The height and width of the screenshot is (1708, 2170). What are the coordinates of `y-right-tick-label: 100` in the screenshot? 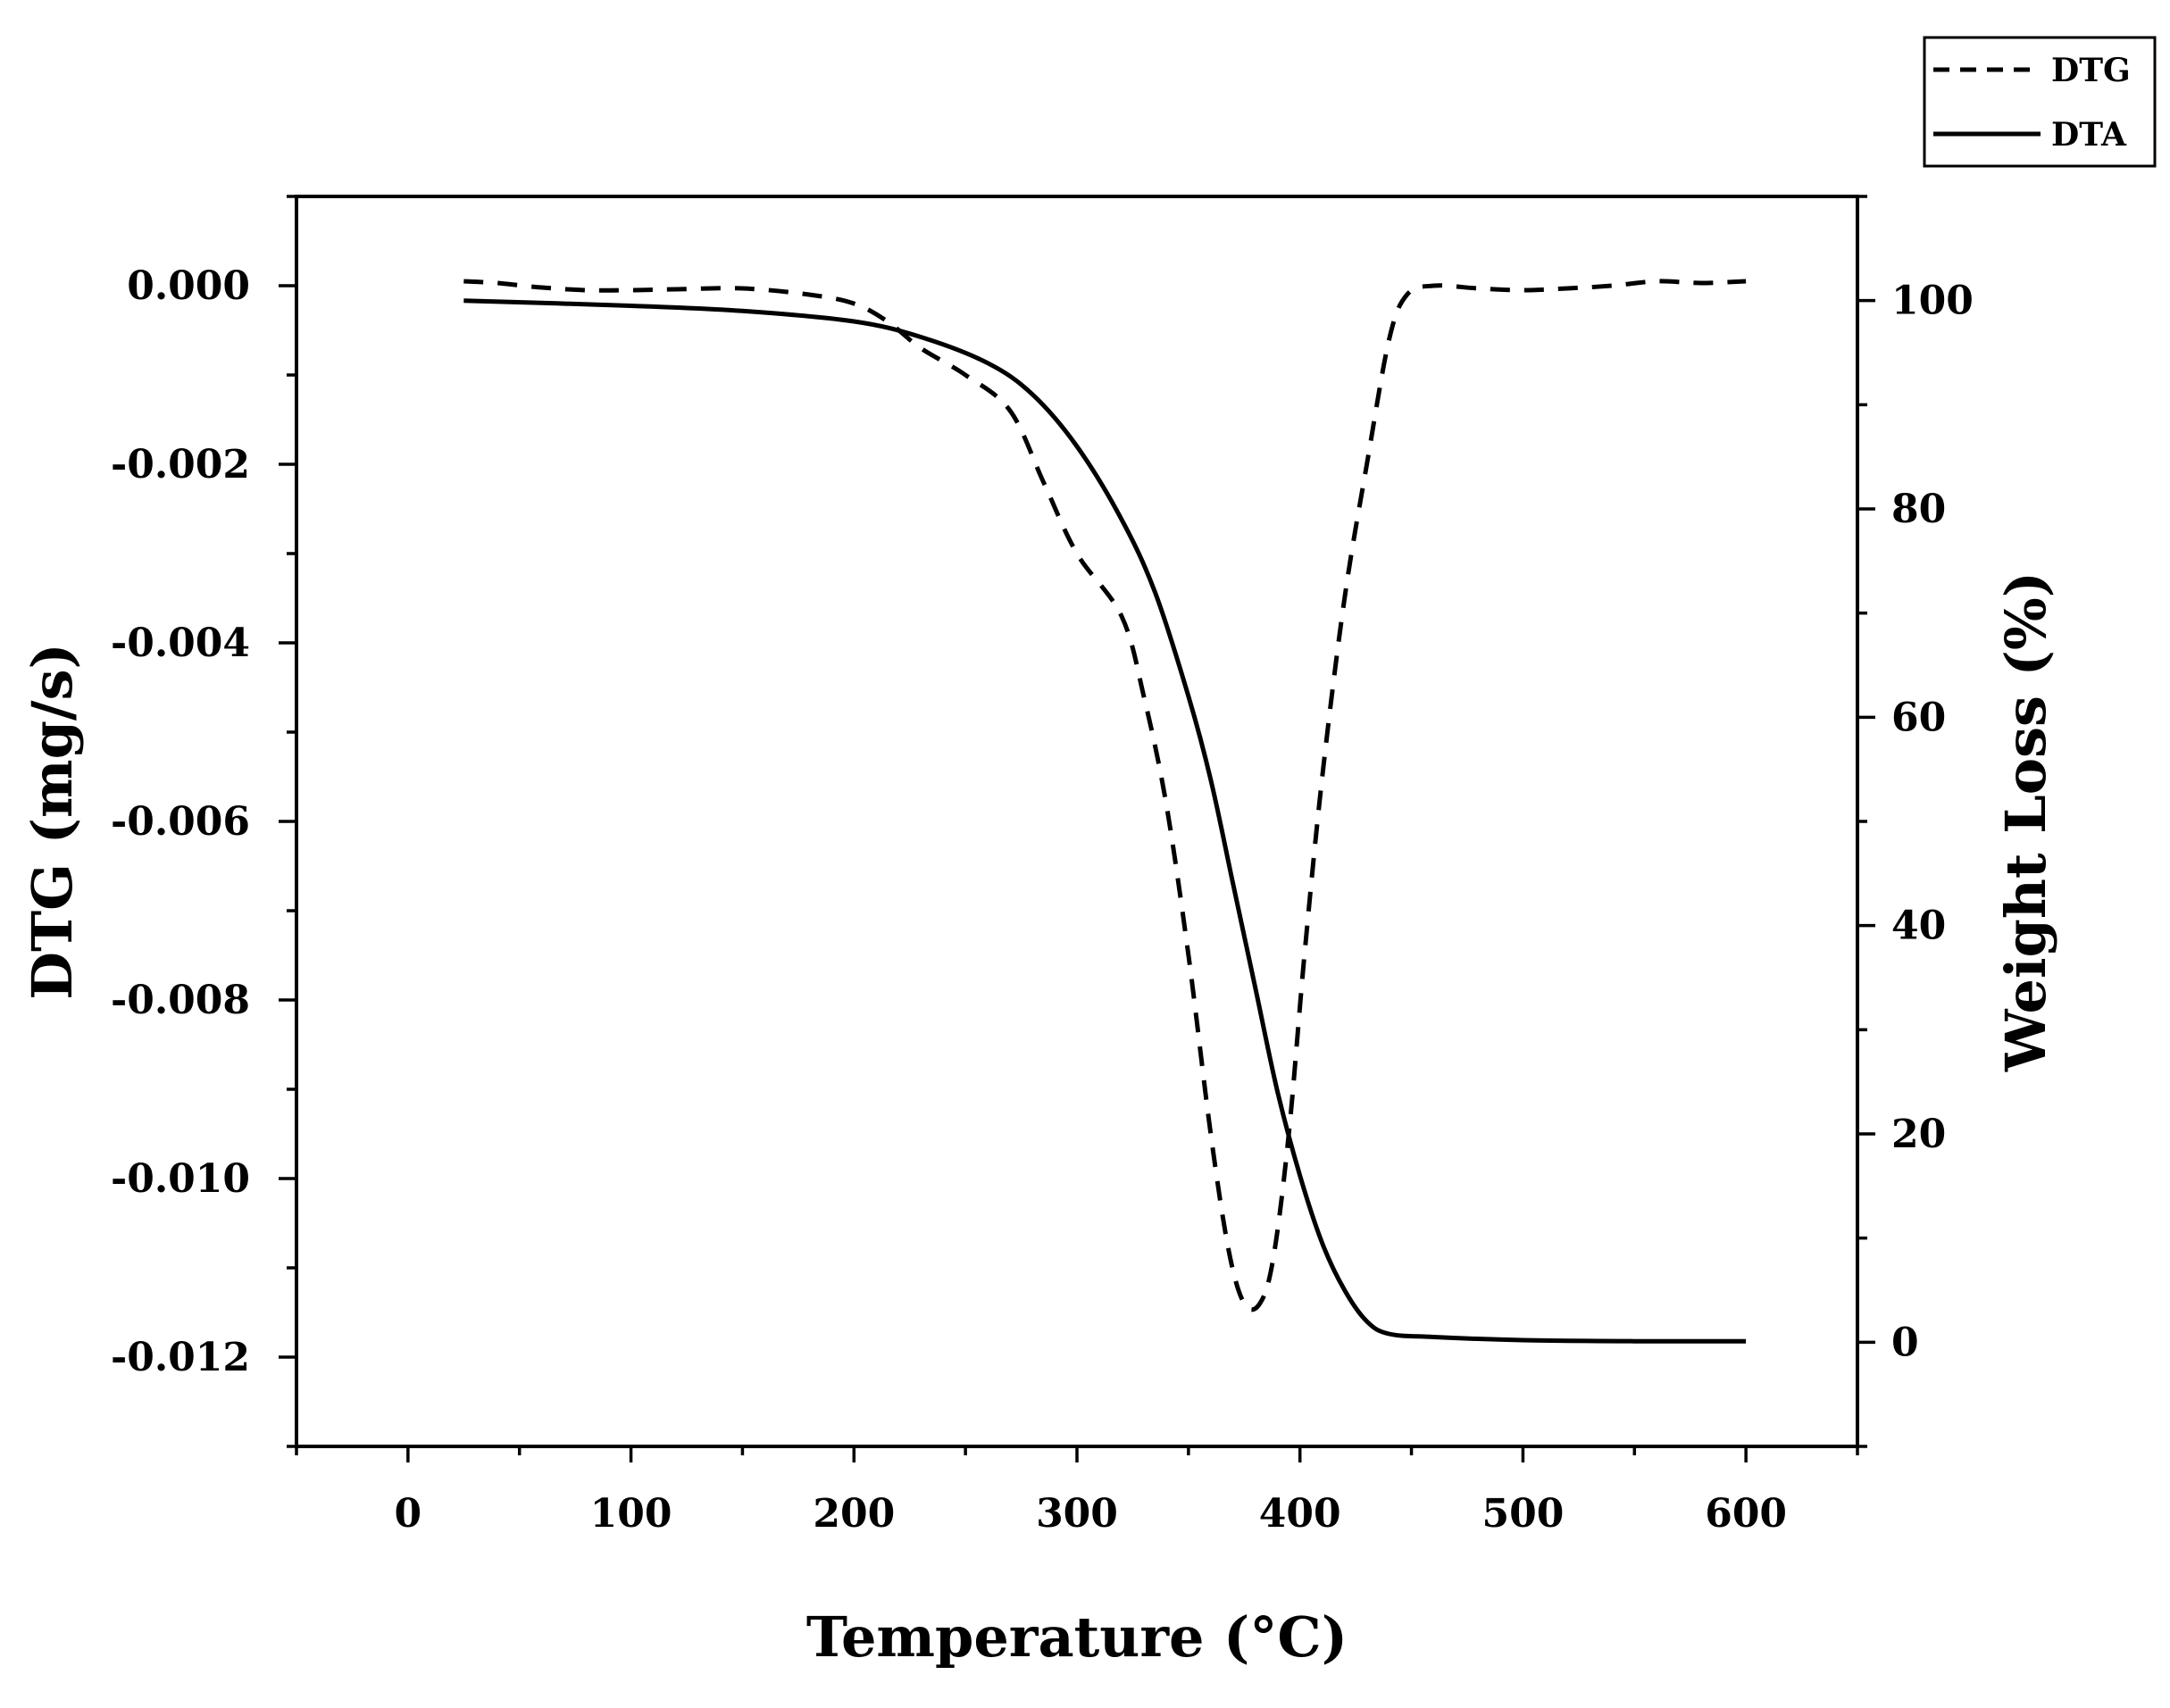 It's located at (1932, 301).